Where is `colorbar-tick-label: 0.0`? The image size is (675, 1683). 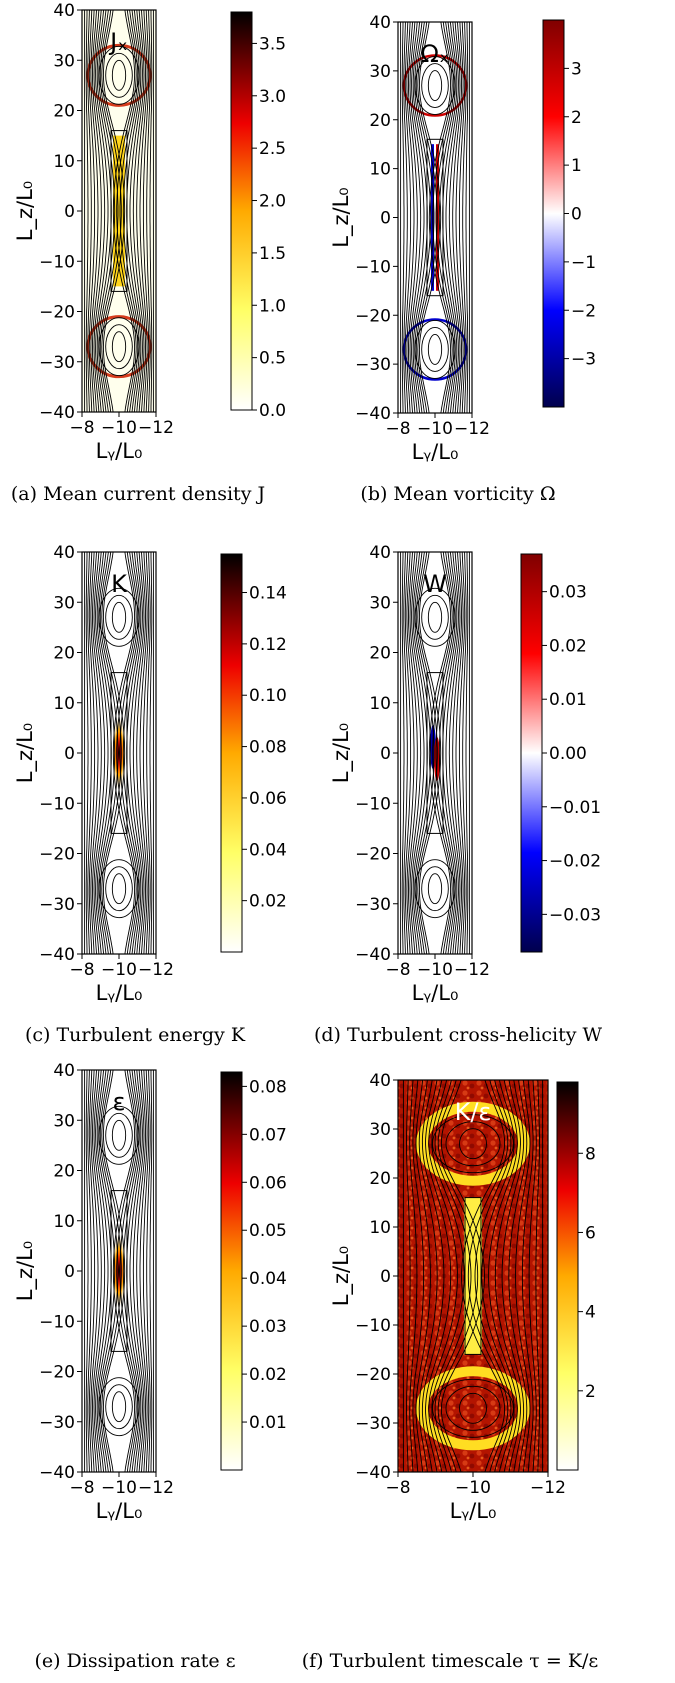 colorbar-tick-label: 0.0 is located at coordinates (272, 411).